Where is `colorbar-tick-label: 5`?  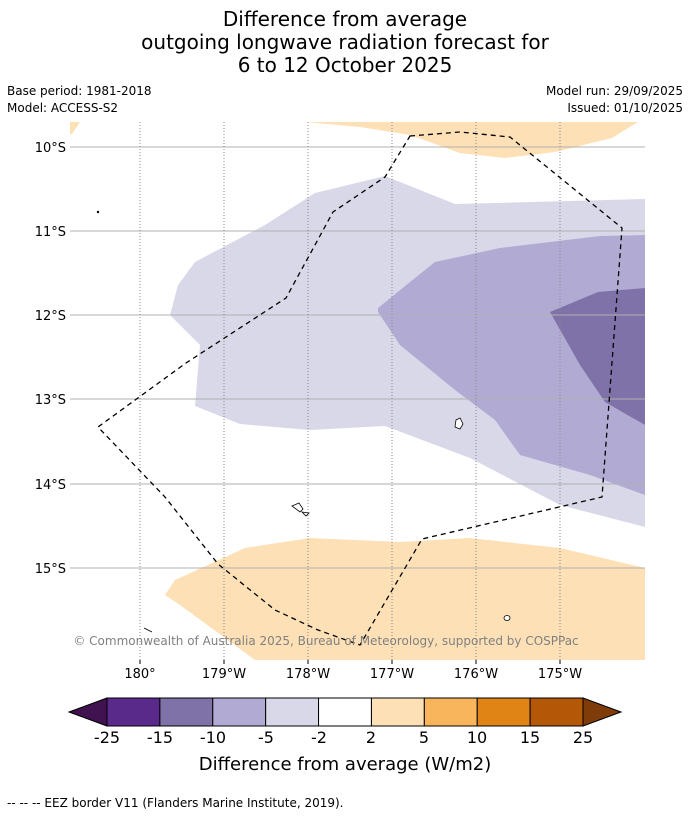
colorbar-tick-label: 5 is located at coordinates (424, 737).